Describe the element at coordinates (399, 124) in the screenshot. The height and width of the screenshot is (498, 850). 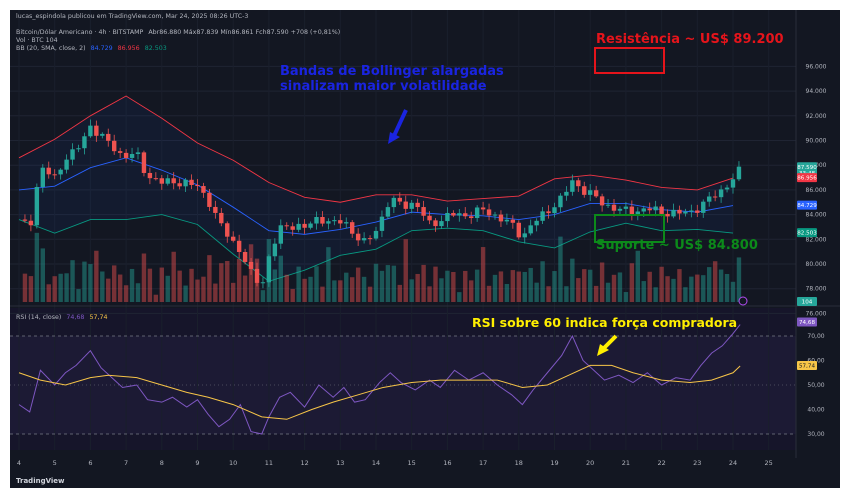
I see `bollinger-arrow-shaft` at that location.